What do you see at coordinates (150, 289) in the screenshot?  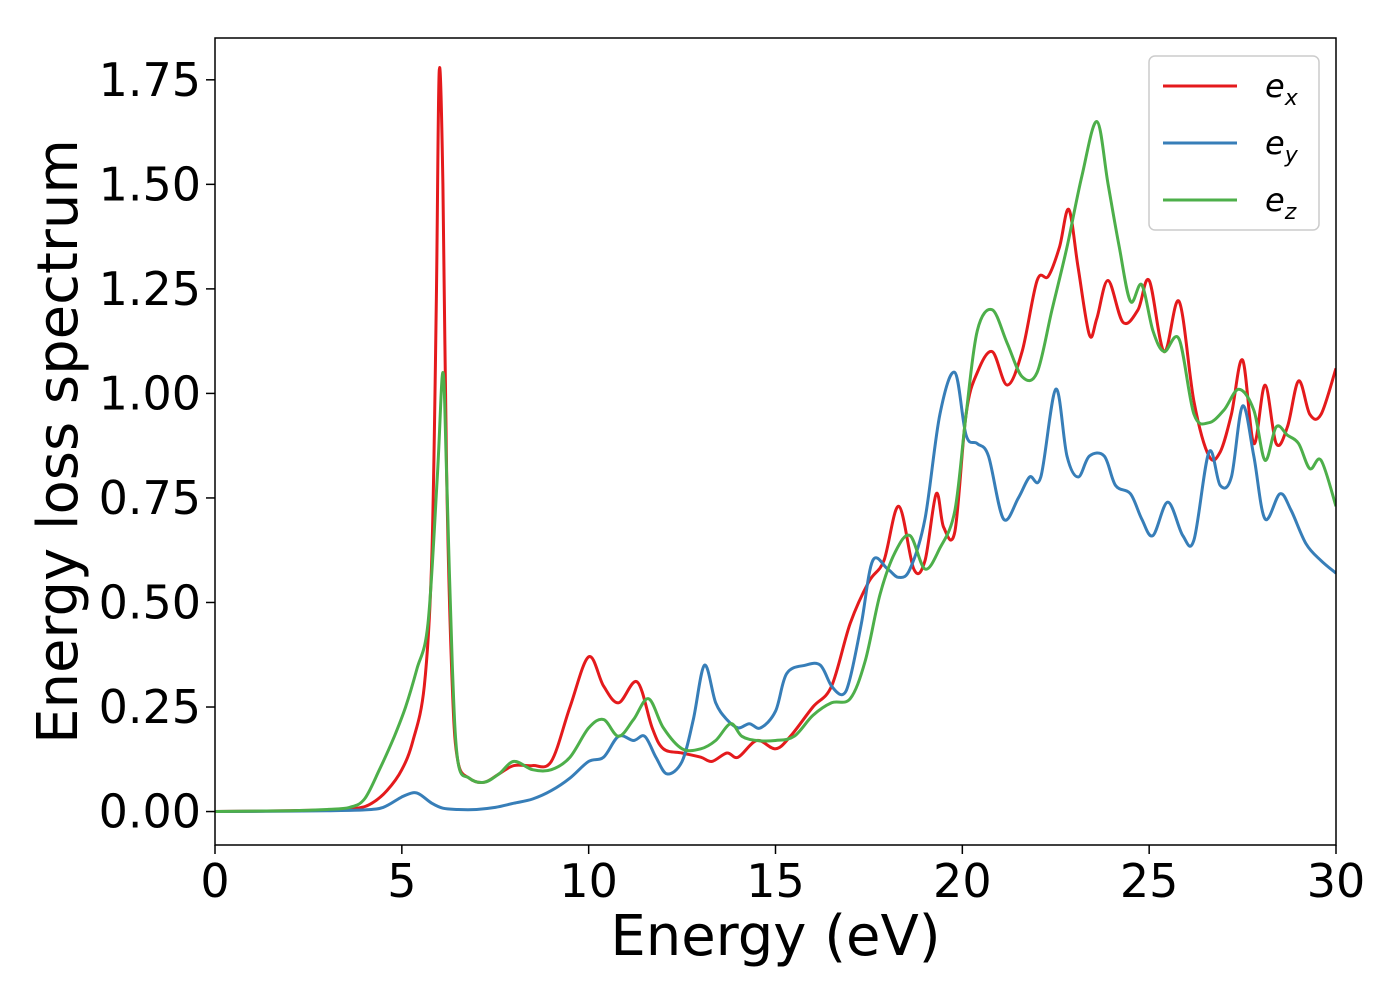 I see `y-tick-label: 1.25` at bounding box center [150, 289].